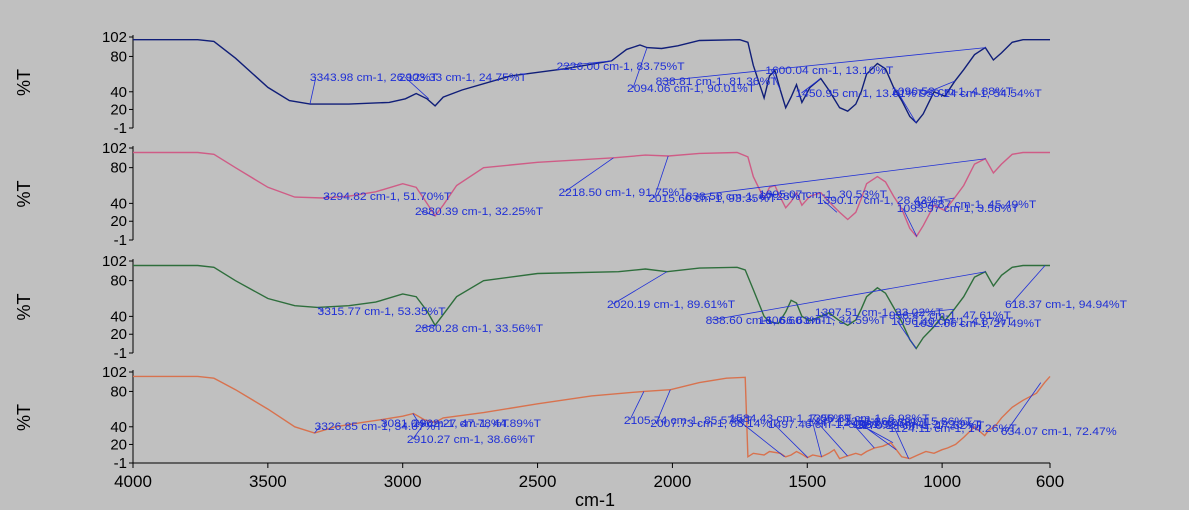 This screenshot has height=510, width=1189. What do you see at coordinates (747, 197) in the screenshot?
I see `peak-label: 838.58 cm-1, 67.28%T` at bounding box center [747, 197].